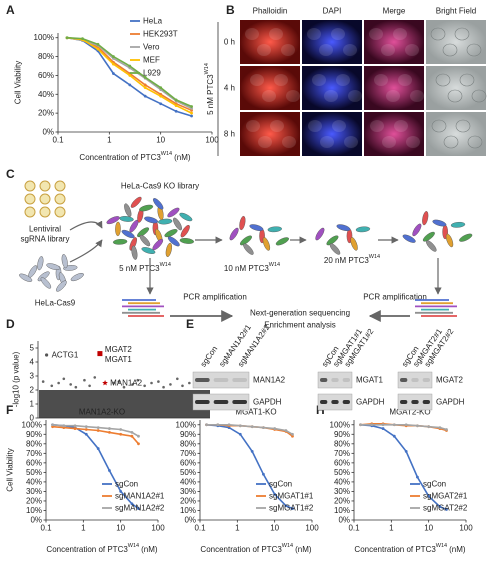 This screenshot has width=490, height=569. Describe the element at coordinates (145, 267) in the screenshot. I see `label: 5 nM PTC3W14` at that location.